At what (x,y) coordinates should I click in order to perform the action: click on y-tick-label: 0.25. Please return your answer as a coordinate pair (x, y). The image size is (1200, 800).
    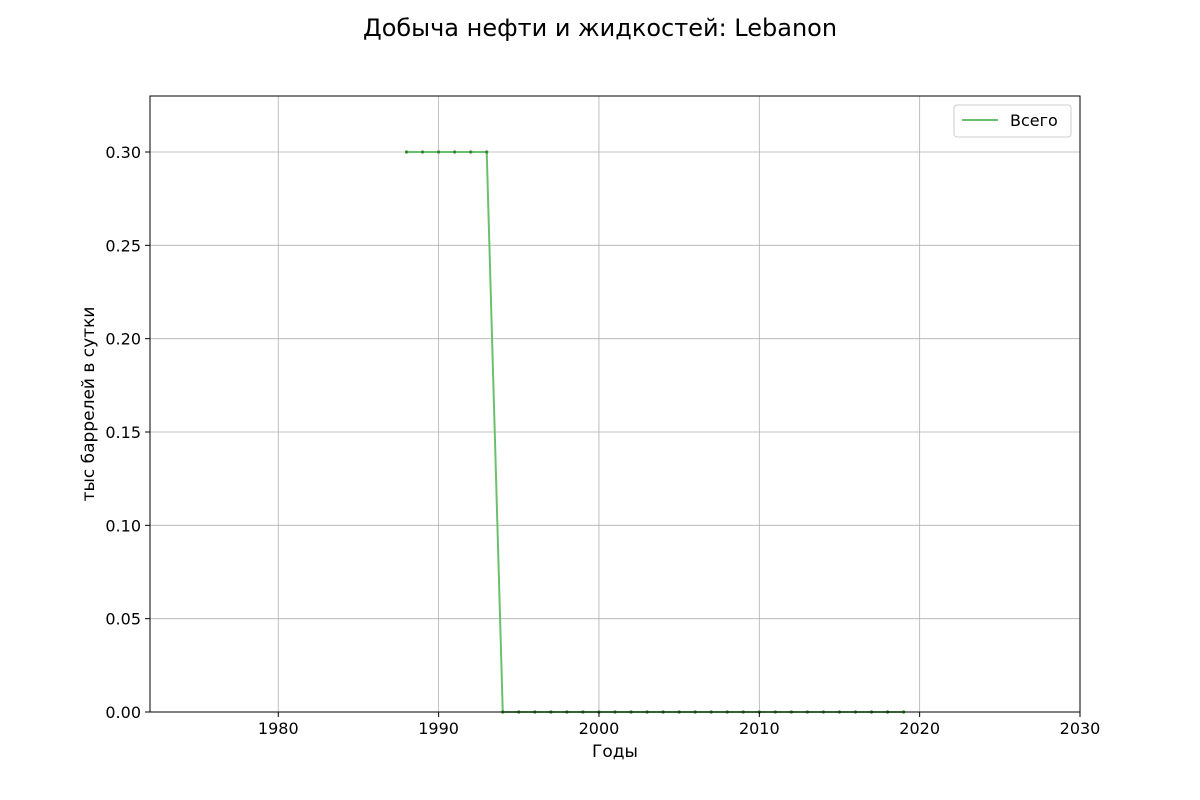
    Looking at the image, I should click on (123, 245).